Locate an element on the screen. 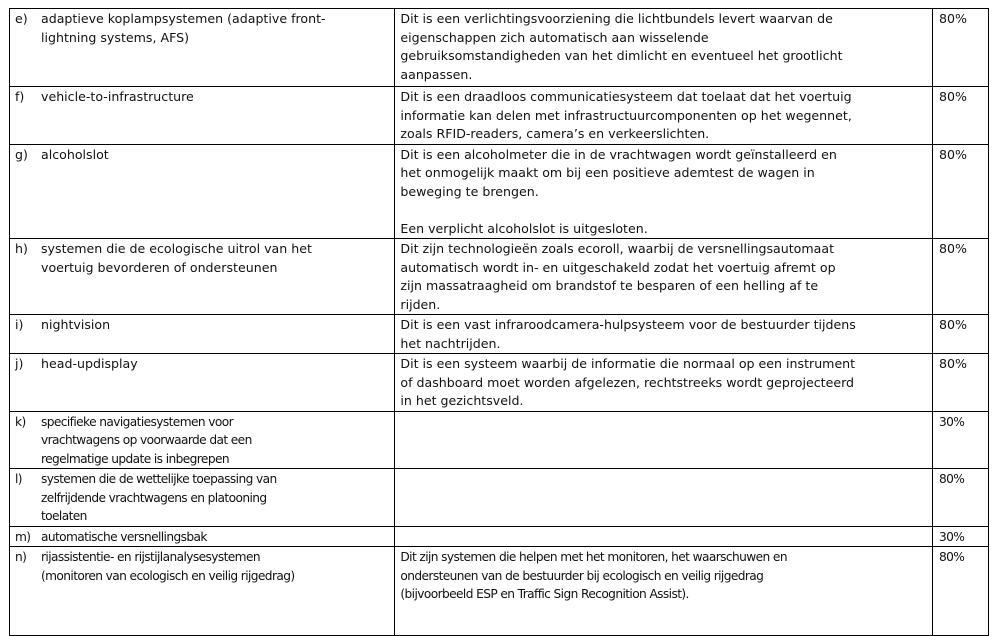 This screenshot has height=636, width=996. item-label: k) is located at coordinates (20, 421).